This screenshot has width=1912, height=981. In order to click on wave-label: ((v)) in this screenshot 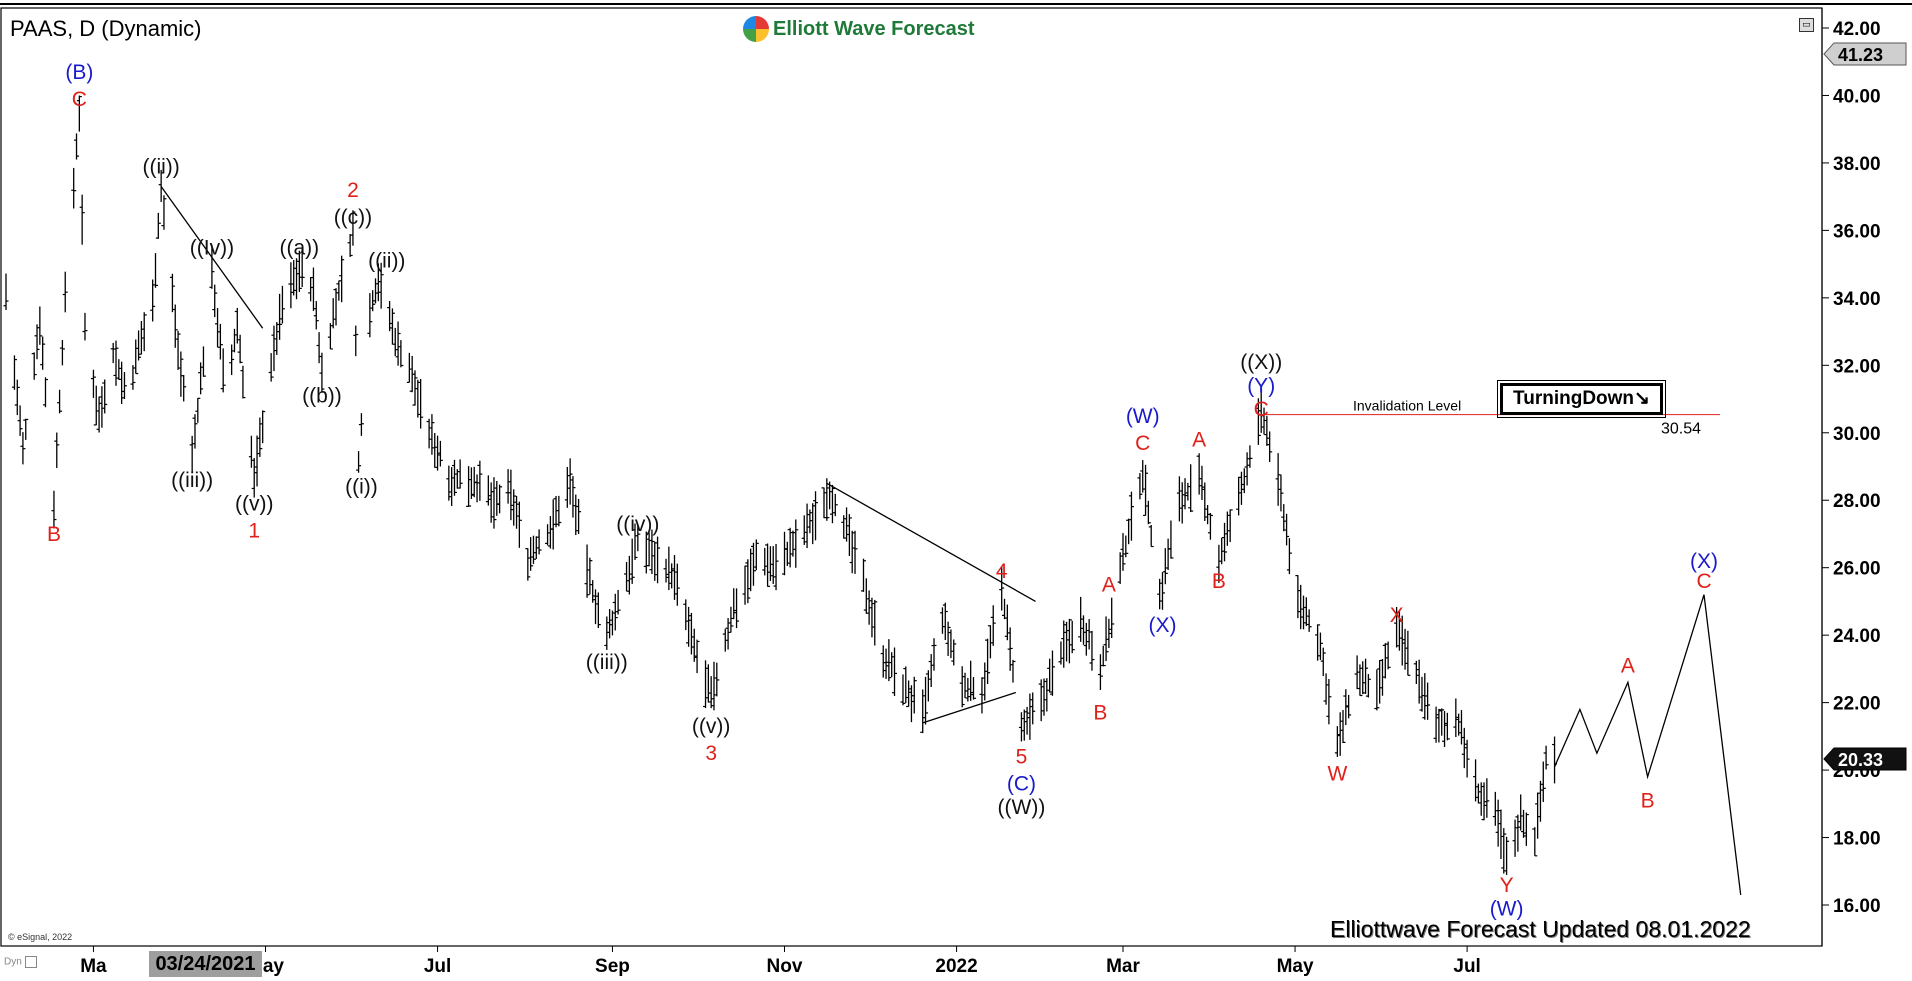, I will do `click(711, 726)`.